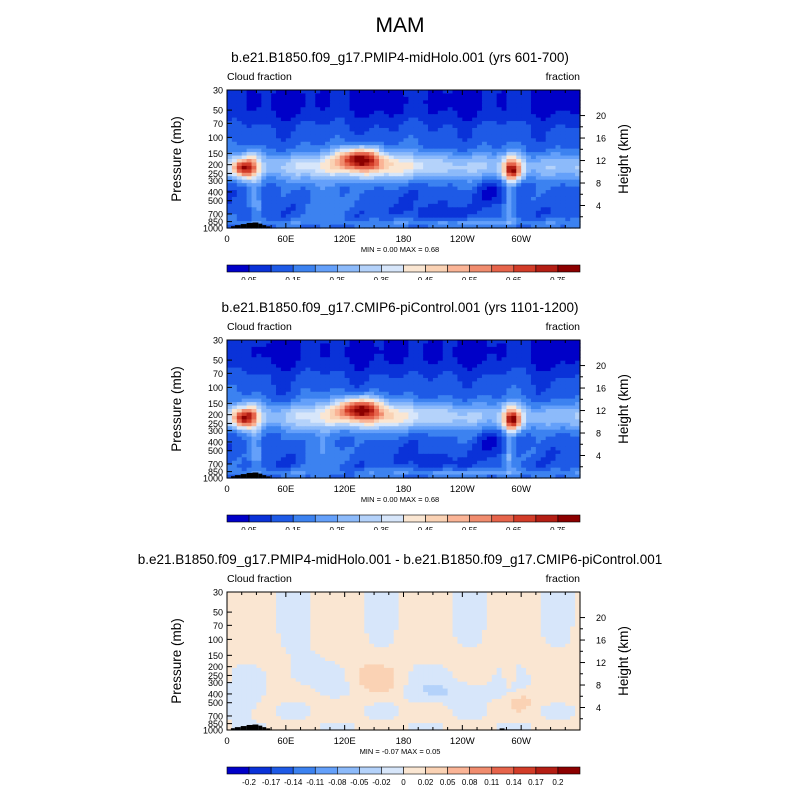 The image size is (800, 800). Describe the element at coordinates (215, 192) in the screenshot. I see `y-tick-label: 400` at that location.